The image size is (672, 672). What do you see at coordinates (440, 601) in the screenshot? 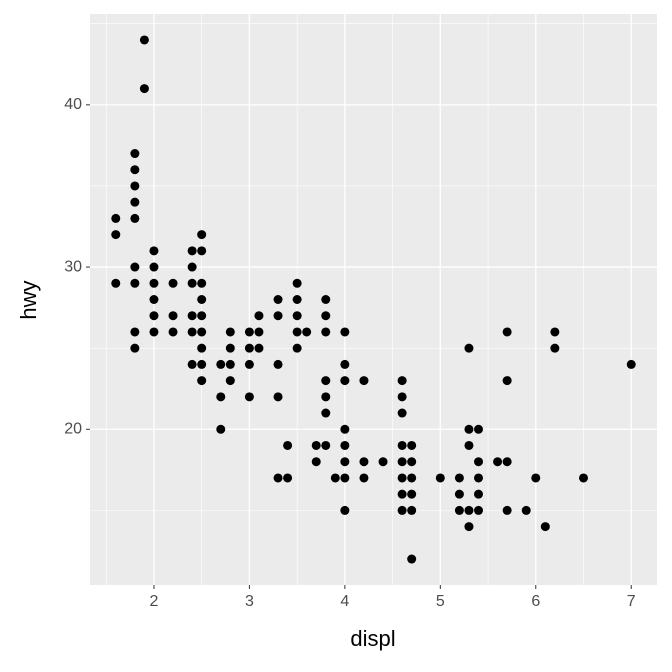
I see `x-tick-label: 5` at bounding box center [440, 601].